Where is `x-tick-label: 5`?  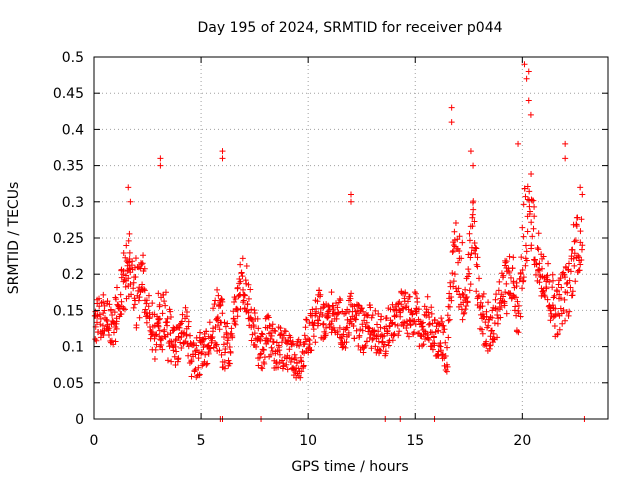
x-tick-label: 5 is located at coordinates (201, 441).